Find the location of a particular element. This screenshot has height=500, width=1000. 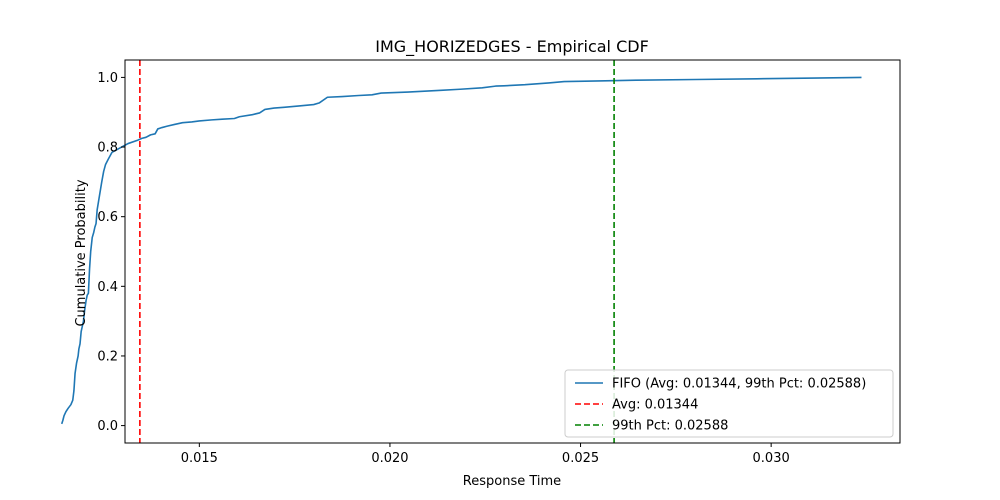

x-tick-label: 0.015 is located at coordinates (199, 458).